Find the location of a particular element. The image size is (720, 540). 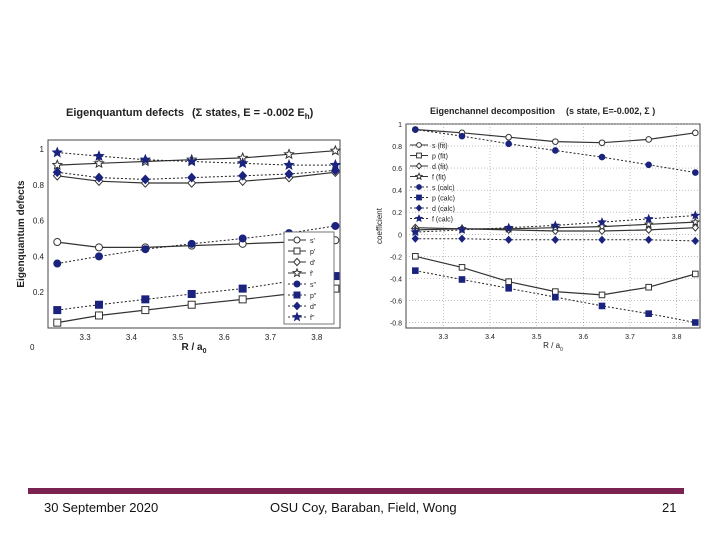

left-x-tick-label: 3.3 is located at coordinates (86, 337).